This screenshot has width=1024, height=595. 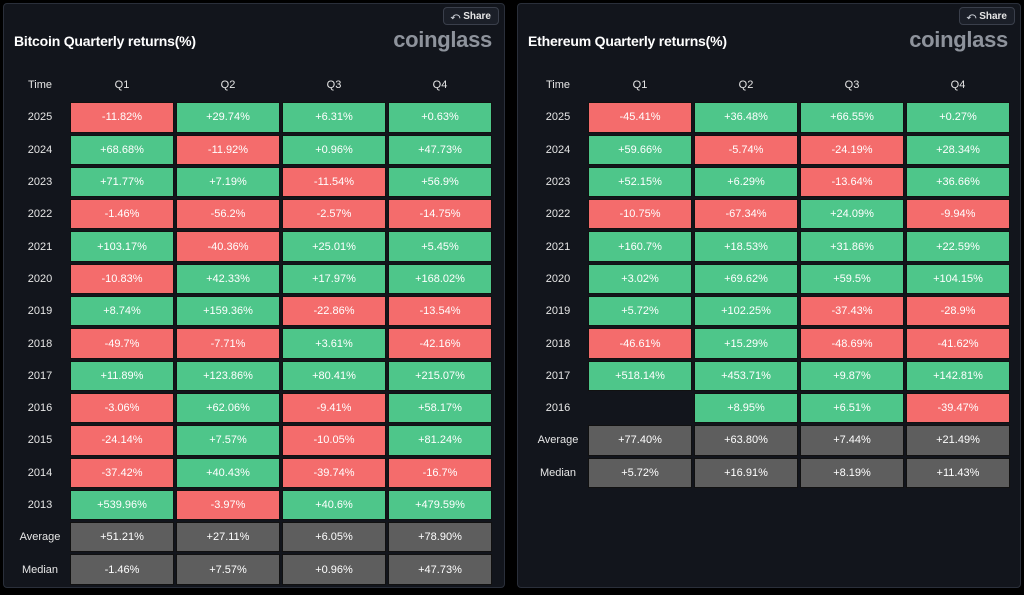 I want to click on return-cell: -10.75%, so click(x=640, y=214).